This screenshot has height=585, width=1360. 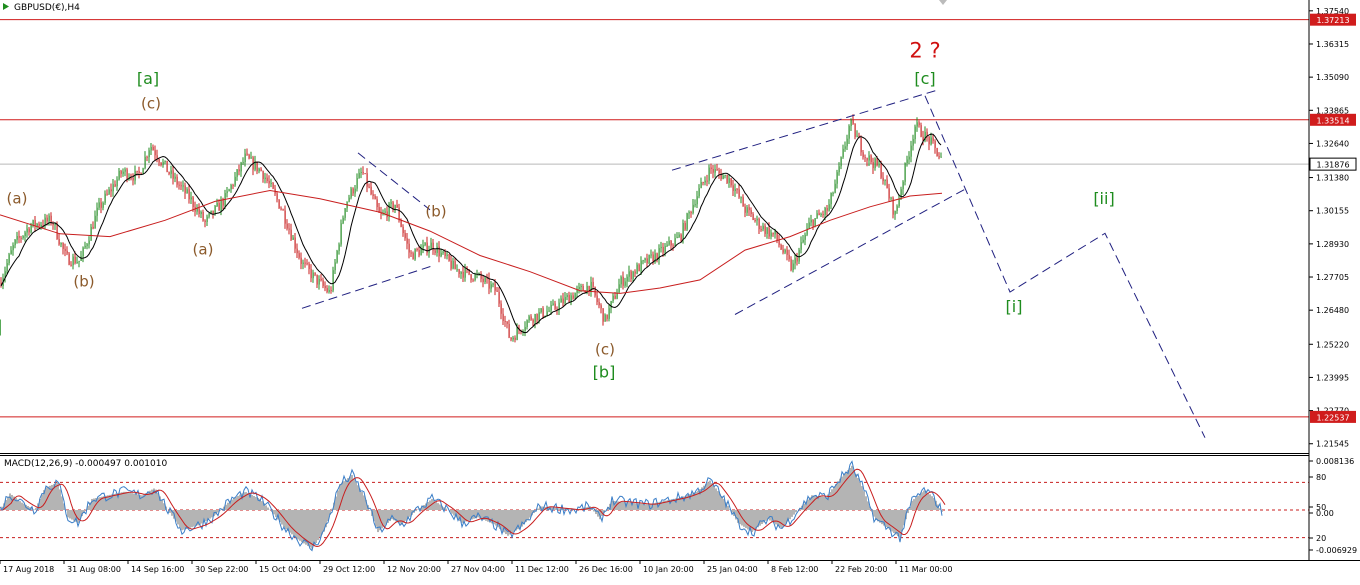 What do you see at coordinates (1332, 20) in the screenshot?
I see `level-tag-label-0: 1.37213` at bounding box center [1332, 20].